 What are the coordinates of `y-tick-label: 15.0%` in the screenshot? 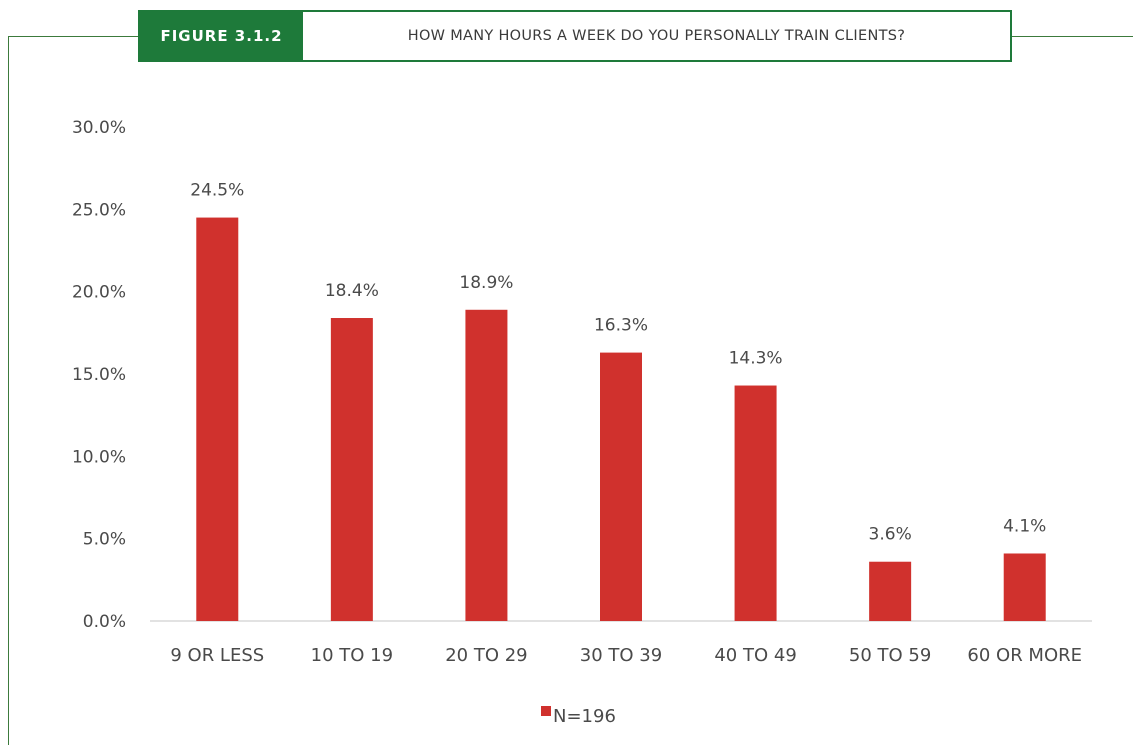 It's located at (99, 375).